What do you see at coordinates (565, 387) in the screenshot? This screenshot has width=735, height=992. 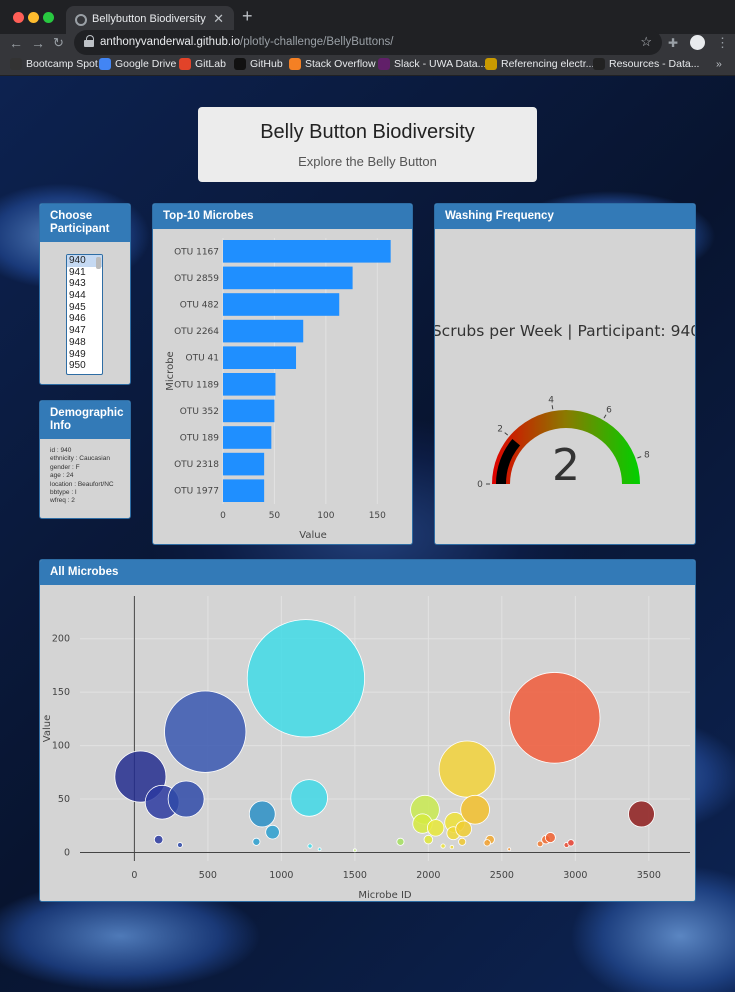 I see `washing-gauge-chart: 0 2 4 6 8 Scrubs per Week | Participant: 940 2` at bounding box center [565, 387].